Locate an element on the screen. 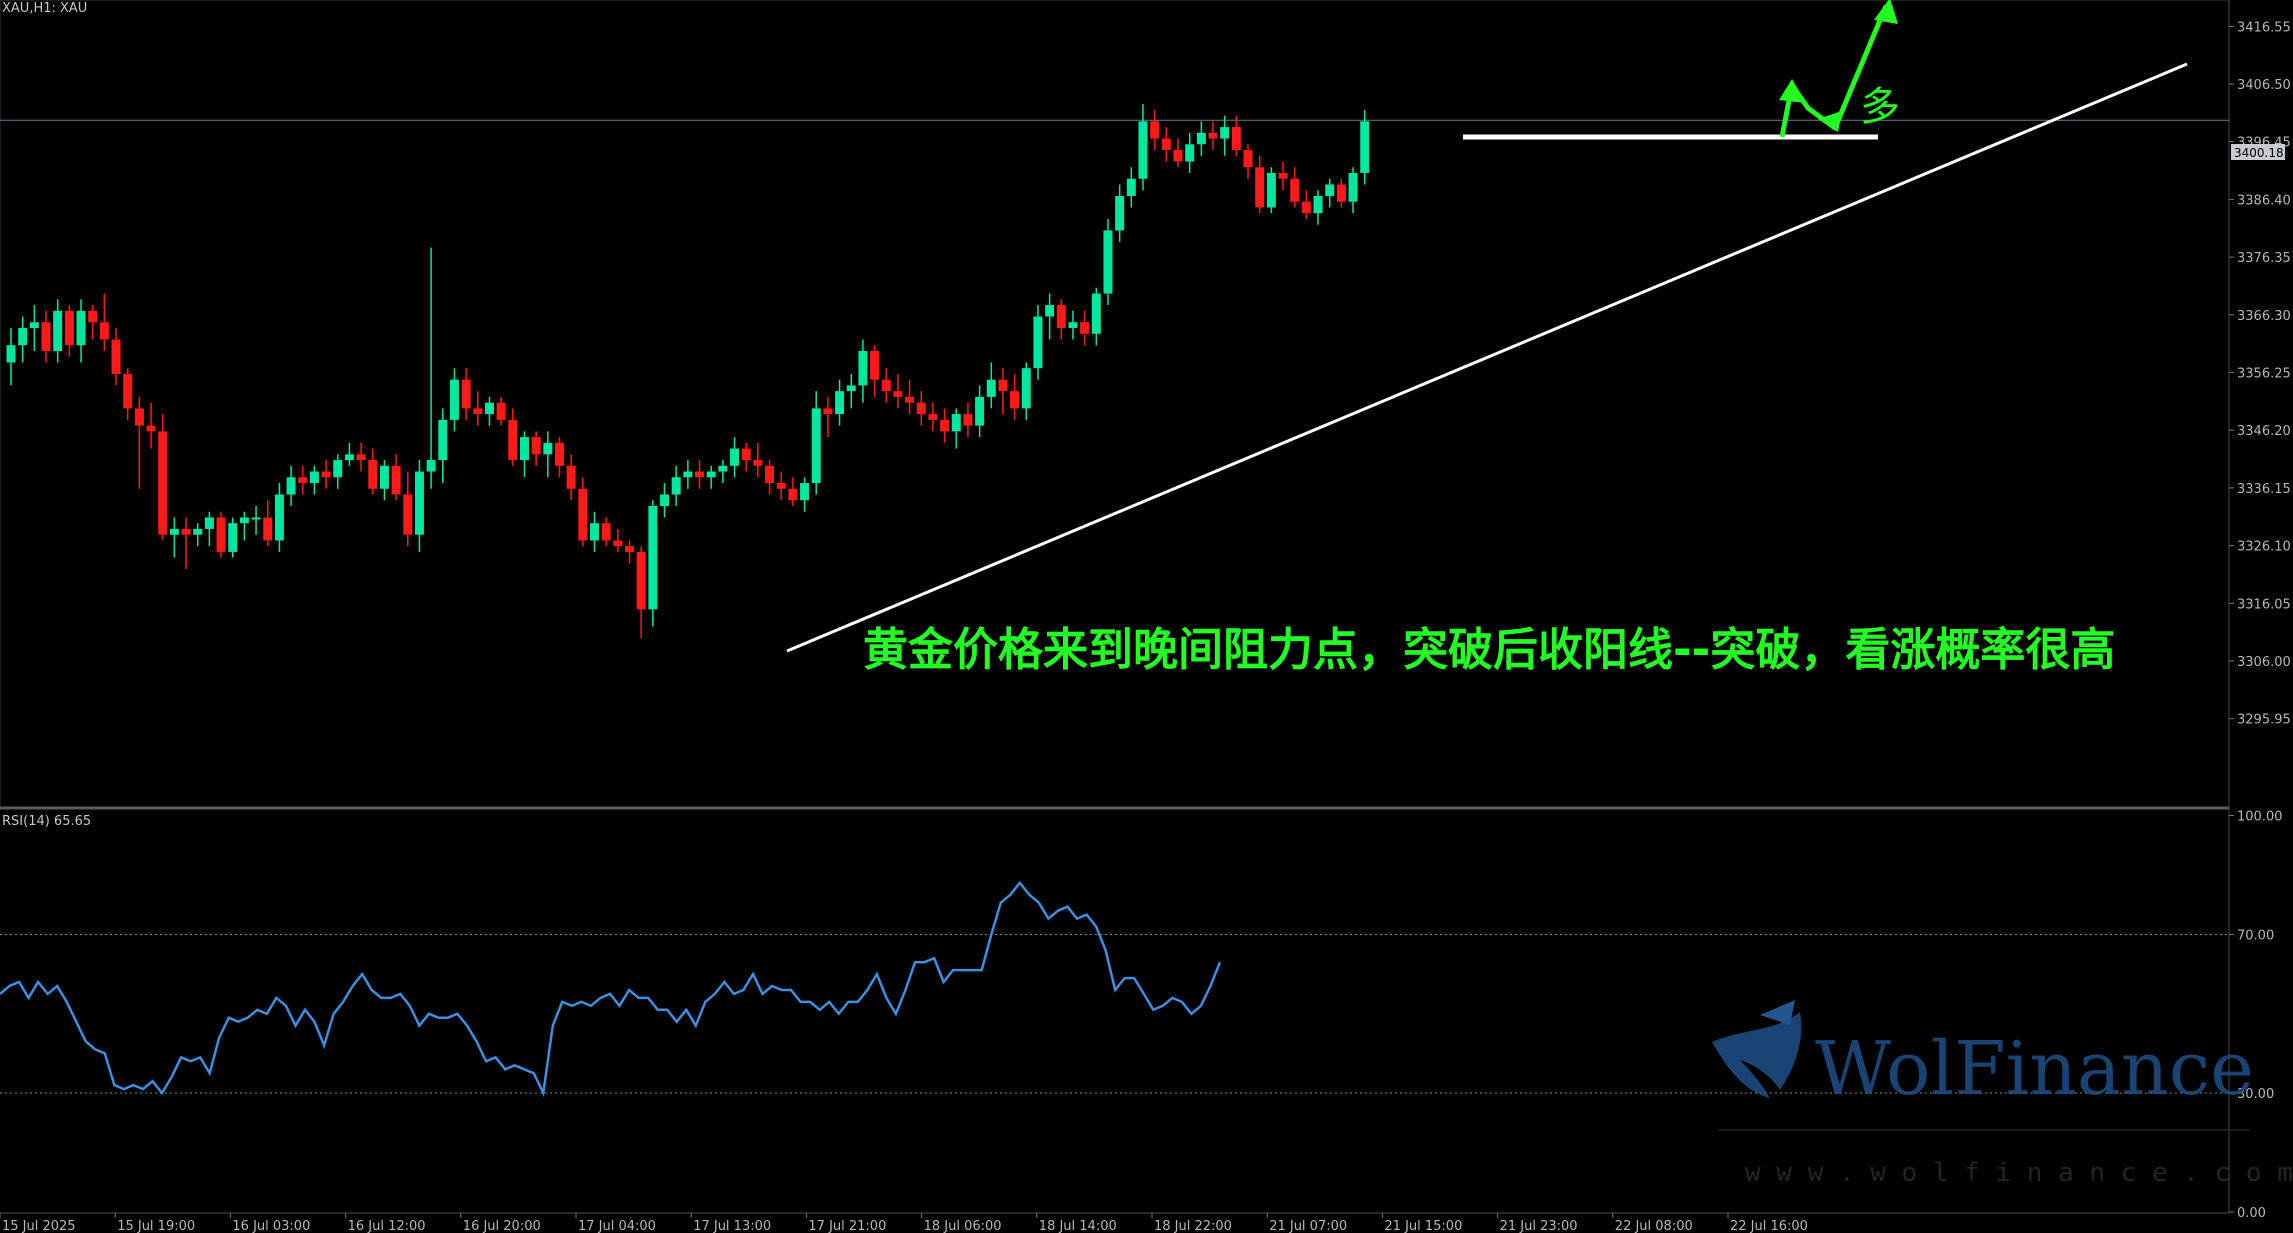  rsi-tick-label: 70.00 is located at coordinates (2255, 935).